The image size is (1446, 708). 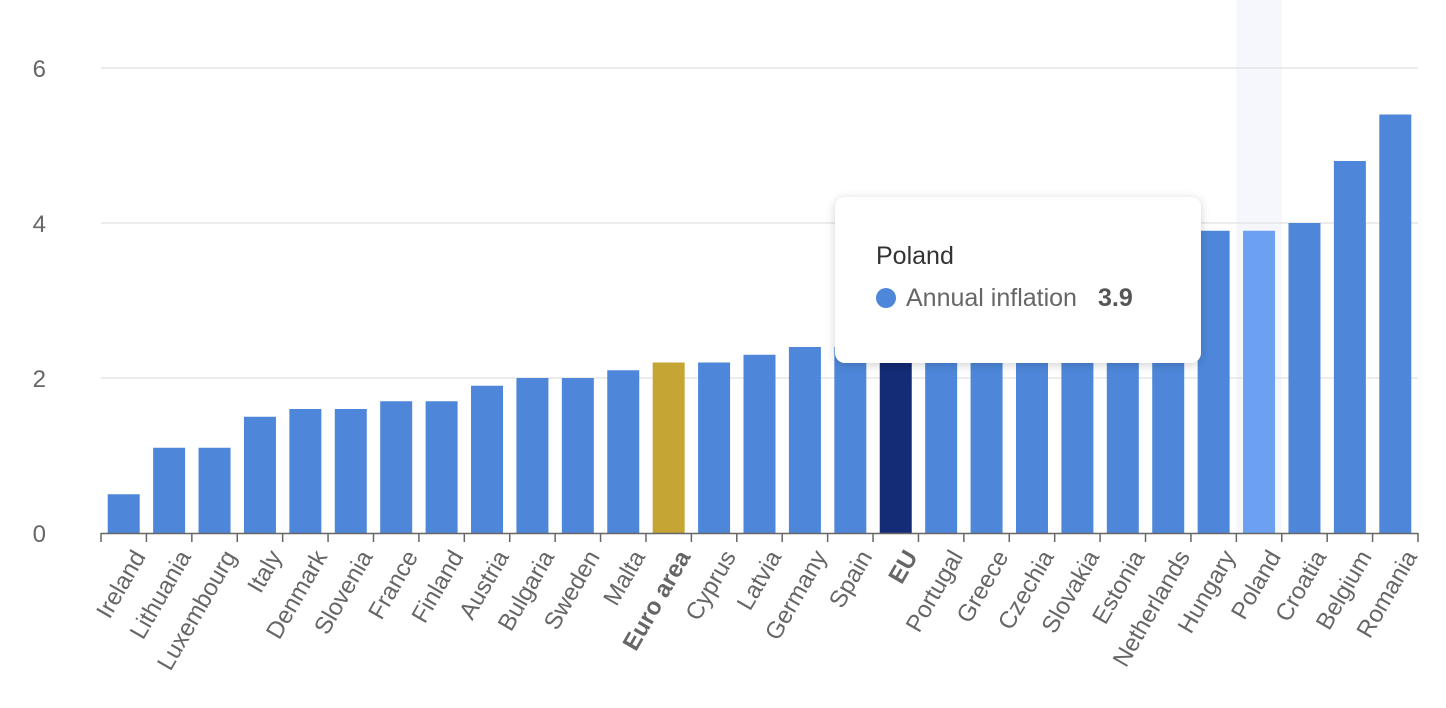 I want to click on bar-latvia, so click(x=759, y=443).